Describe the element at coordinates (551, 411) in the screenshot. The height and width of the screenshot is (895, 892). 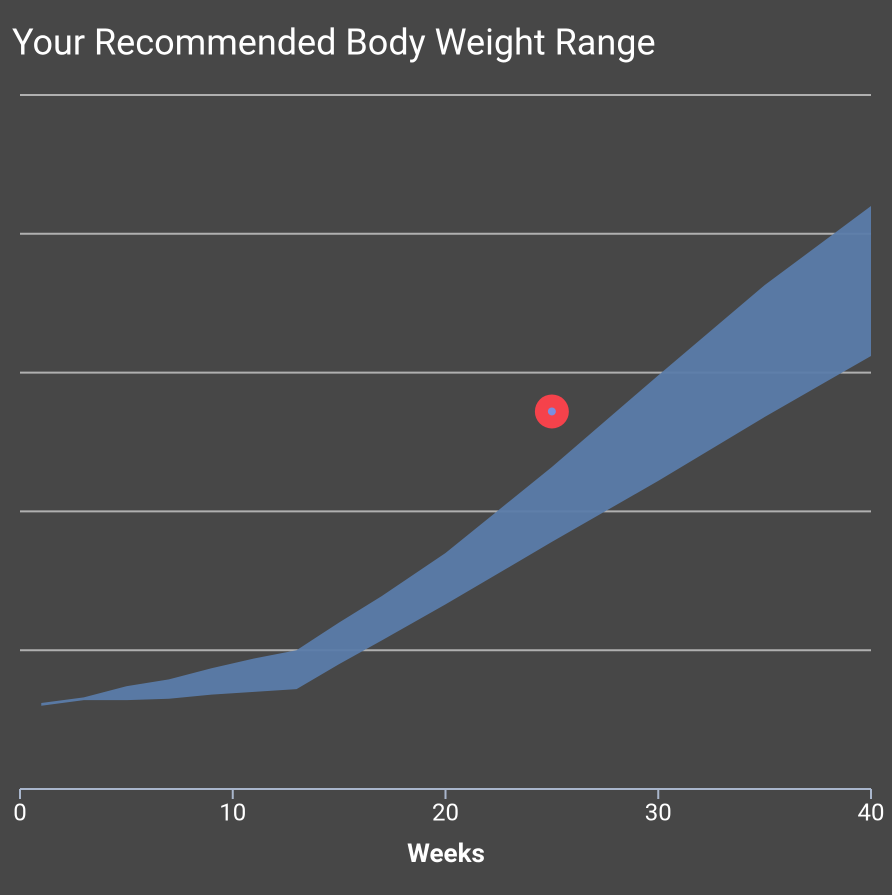
I see `current-weight-point-center` at that location.